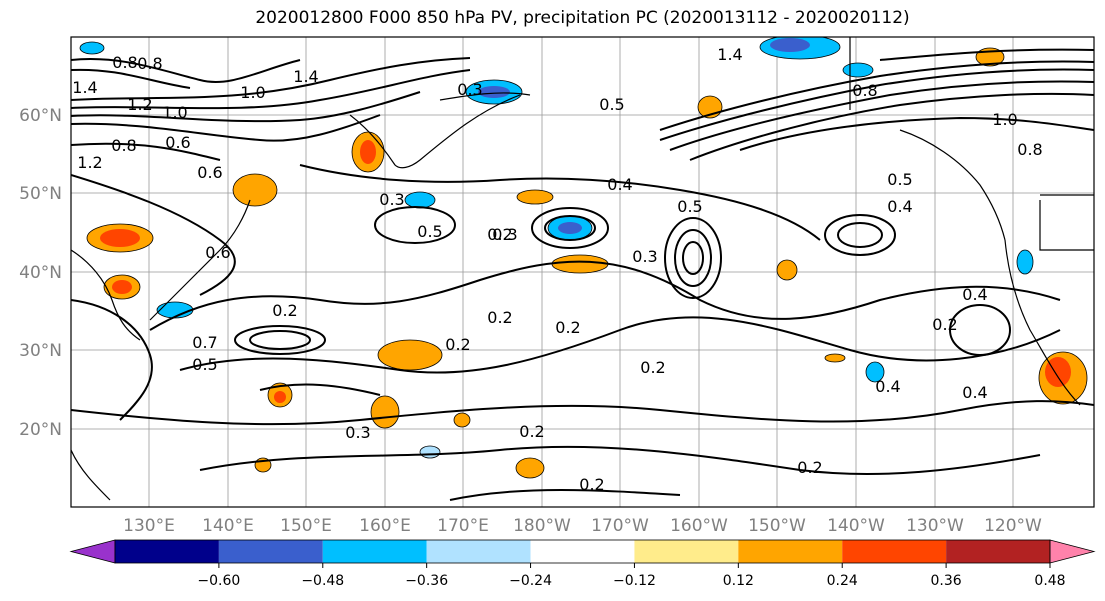 This screenshot has width=1105, height=601. What do you see at coordinates (463, 526) in the screenshot?
I see `lon-tick-label: 170°E` at bounding box center [463, 526].